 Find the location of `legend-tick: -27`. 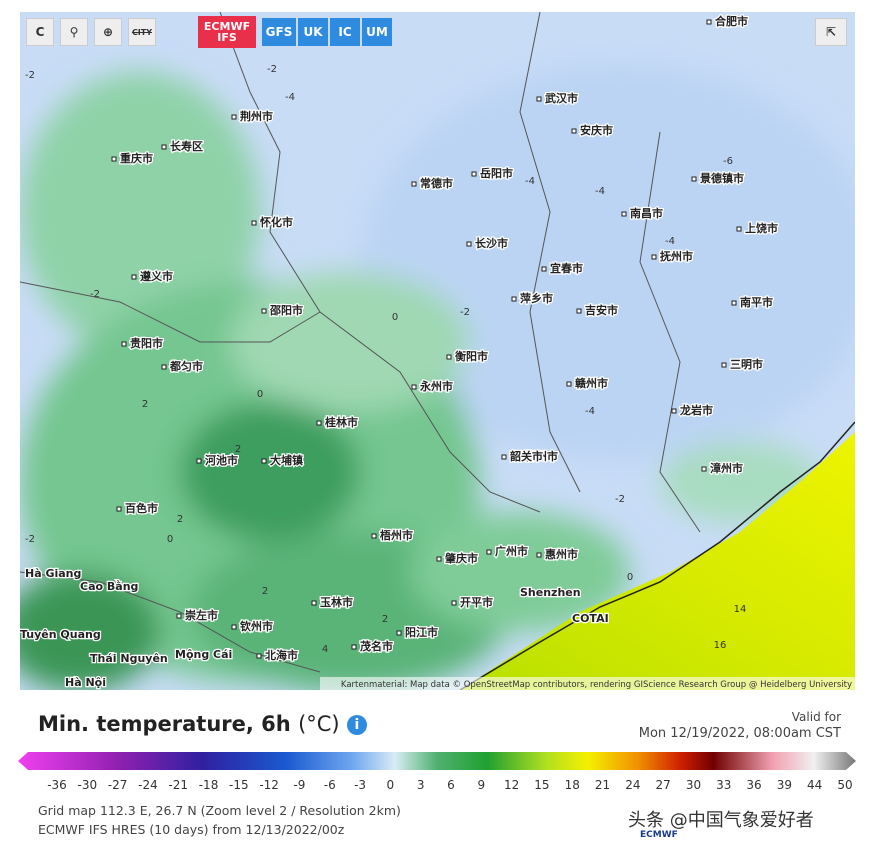

legend-tick: -27 is located at coordinates (117, 785).